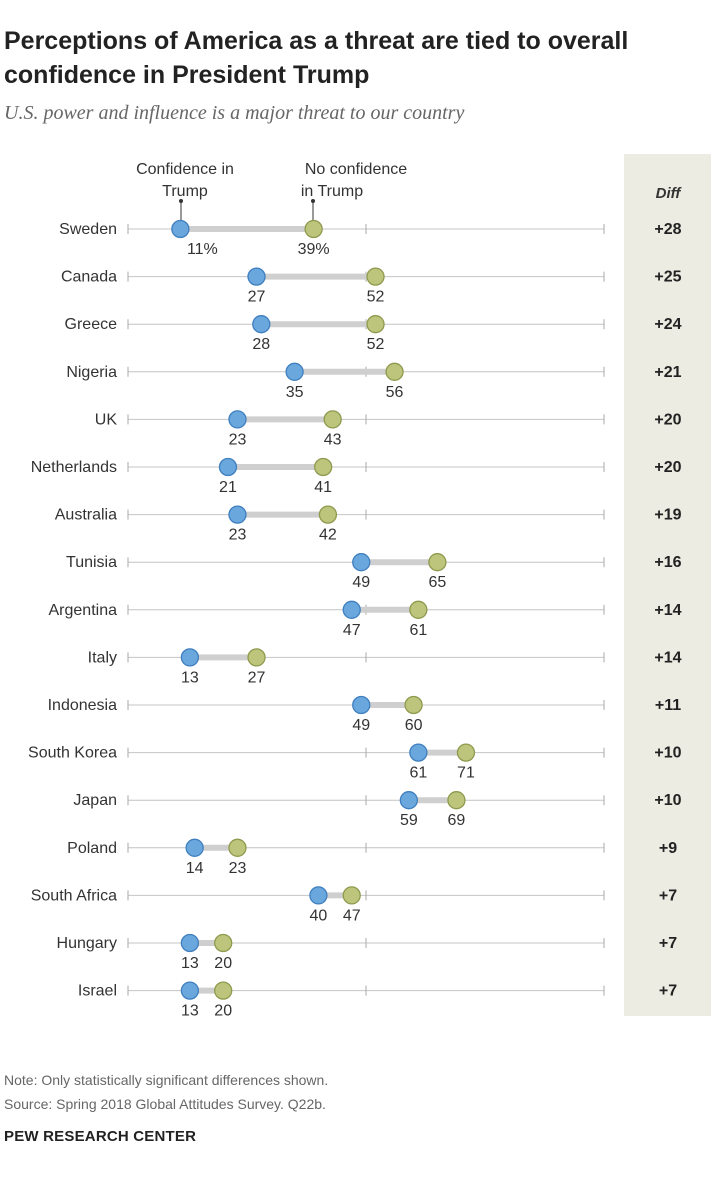  Describe the element at coordinates (395, 392) in the screenshot. I see `value-label-no-confidence: 56` at that location.